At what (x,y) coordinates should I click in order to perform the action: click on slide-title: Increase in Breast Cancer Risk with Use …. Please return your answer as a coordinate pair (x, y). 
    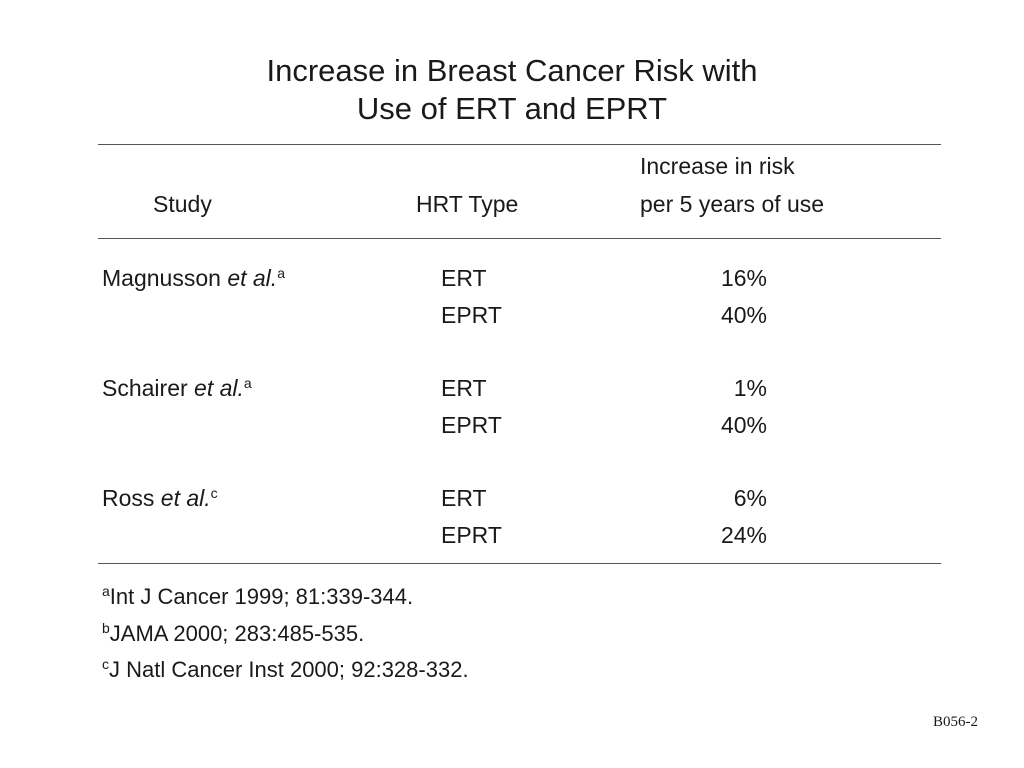
    Looking at the image, I should click on (512, 90).